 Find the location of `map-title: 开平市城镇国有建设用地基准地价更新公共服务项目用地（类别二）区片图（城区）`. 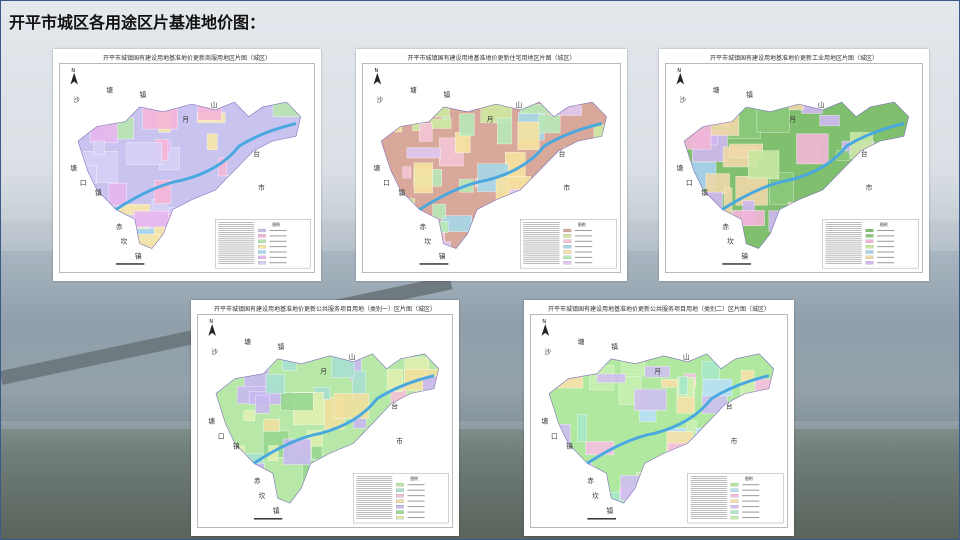

map-title: 开平市城镇国有建设用地基准地价更新公共服务项目用地（类别二）区片图（城区） is located at coordinates (658, 309).